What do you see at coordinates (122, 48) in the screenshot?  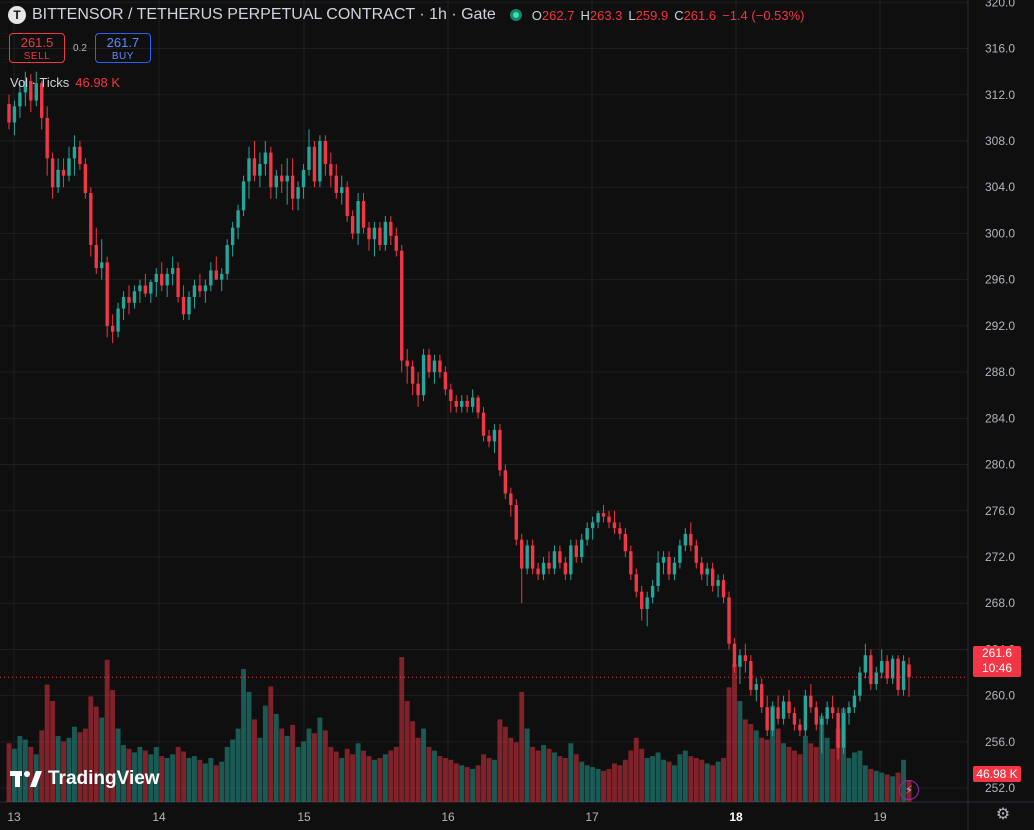 I see `buy-button: 261.7 BUY` at bounding box center [122, 48].